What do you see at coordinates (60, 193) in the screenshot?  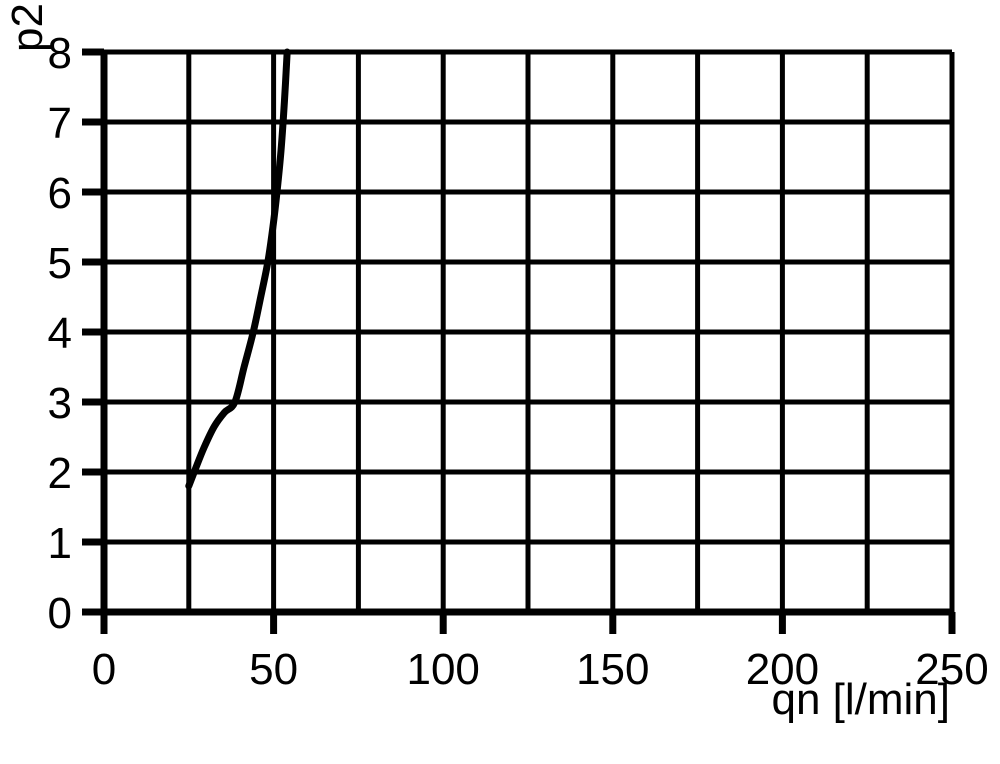 I see `y-tick-label: 6` at bounding box center [60, 193].